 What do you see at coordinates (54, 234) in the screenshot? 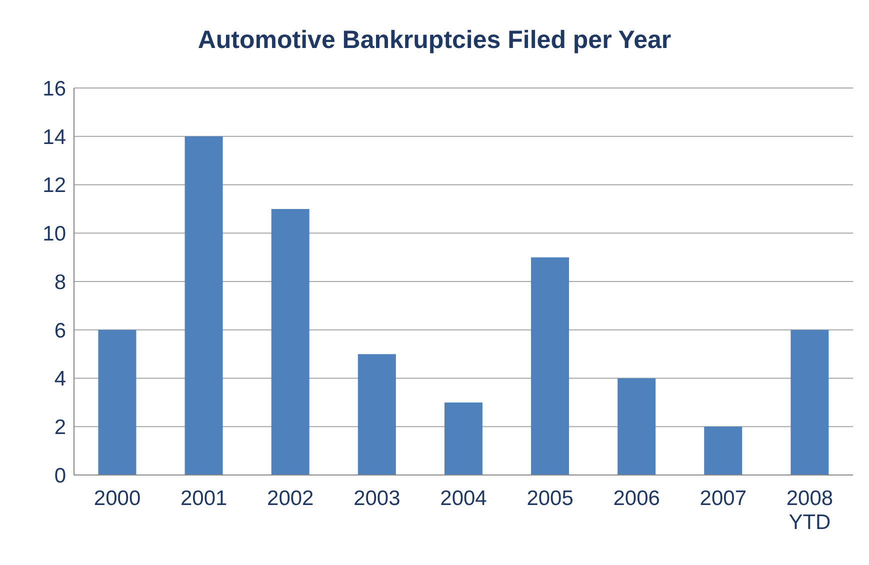
I see `y-tick-label: 10` at bounding box center [54, 234].